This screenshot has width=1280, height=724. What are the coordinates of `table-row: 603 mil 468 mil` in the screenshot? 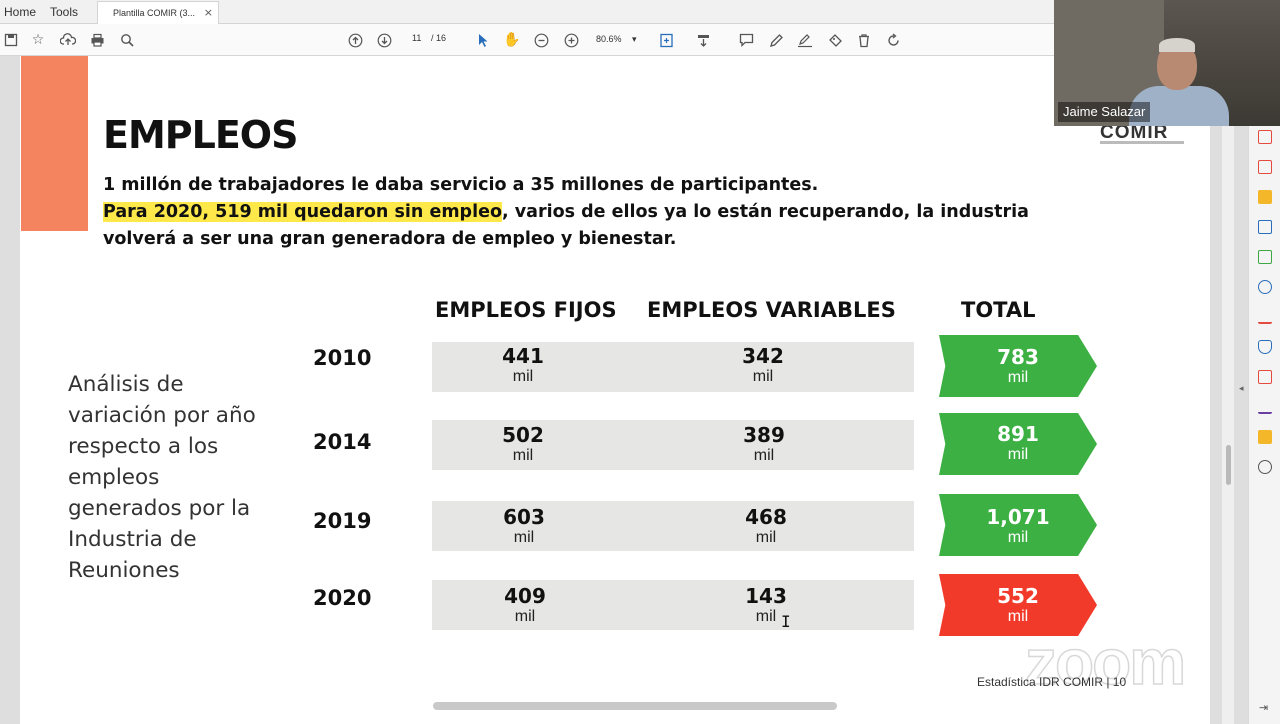 It's located at (673, 526).